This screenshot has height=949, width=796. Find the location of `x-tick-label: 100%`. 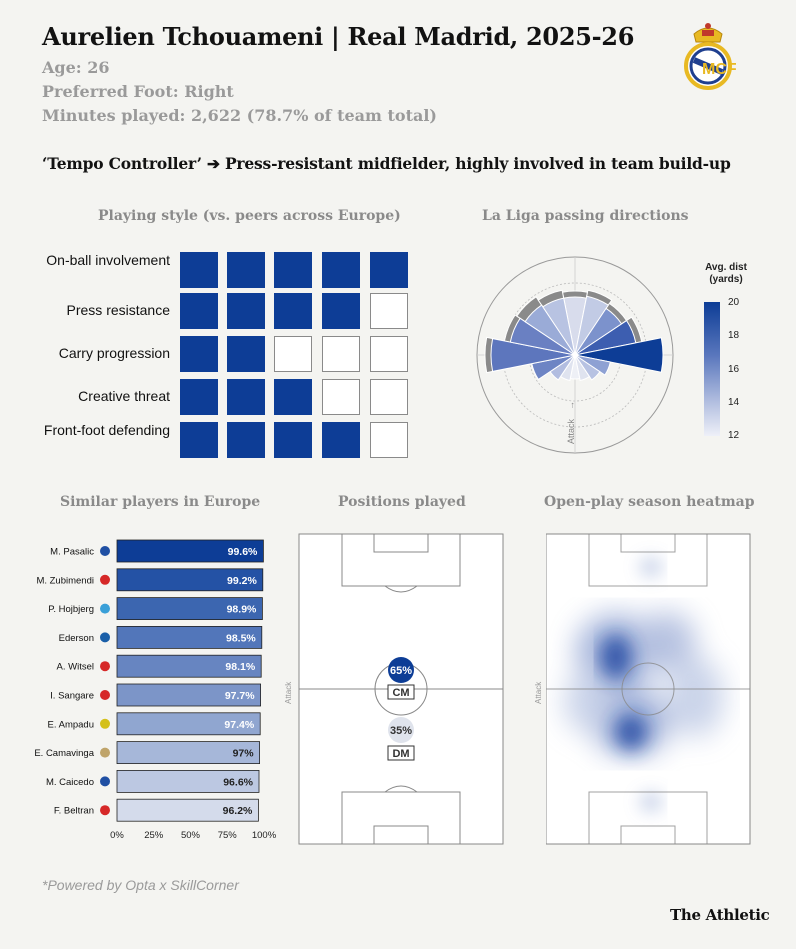

x-tick-label: 100% is located at coordinates (264, 835).